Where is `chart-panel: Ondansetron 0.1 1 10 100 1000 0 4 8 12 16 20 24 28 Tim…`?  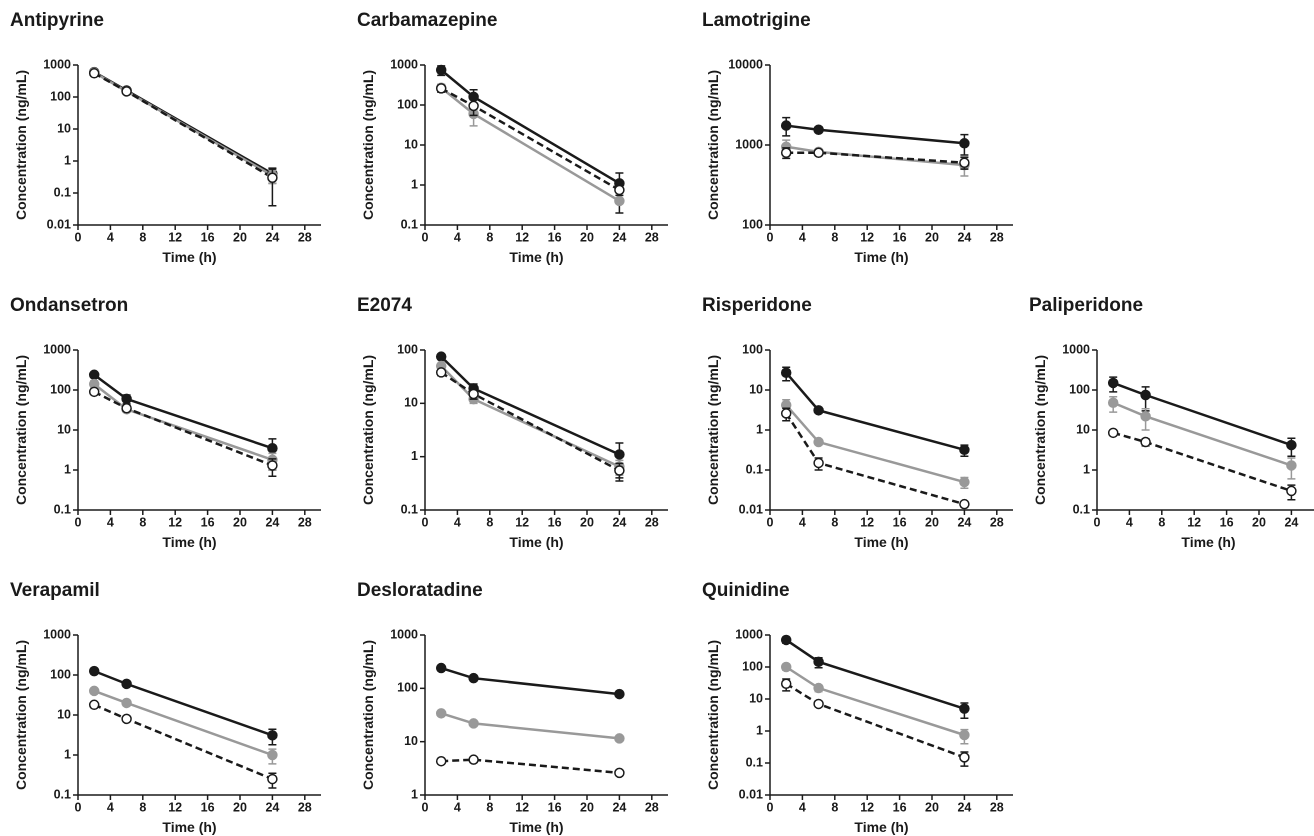
chart-panel: Ondansetron 0.1 1 10 100 1000 0 4 8 12 16 20 24 28 Tim… is located at coordinates (165, 422).